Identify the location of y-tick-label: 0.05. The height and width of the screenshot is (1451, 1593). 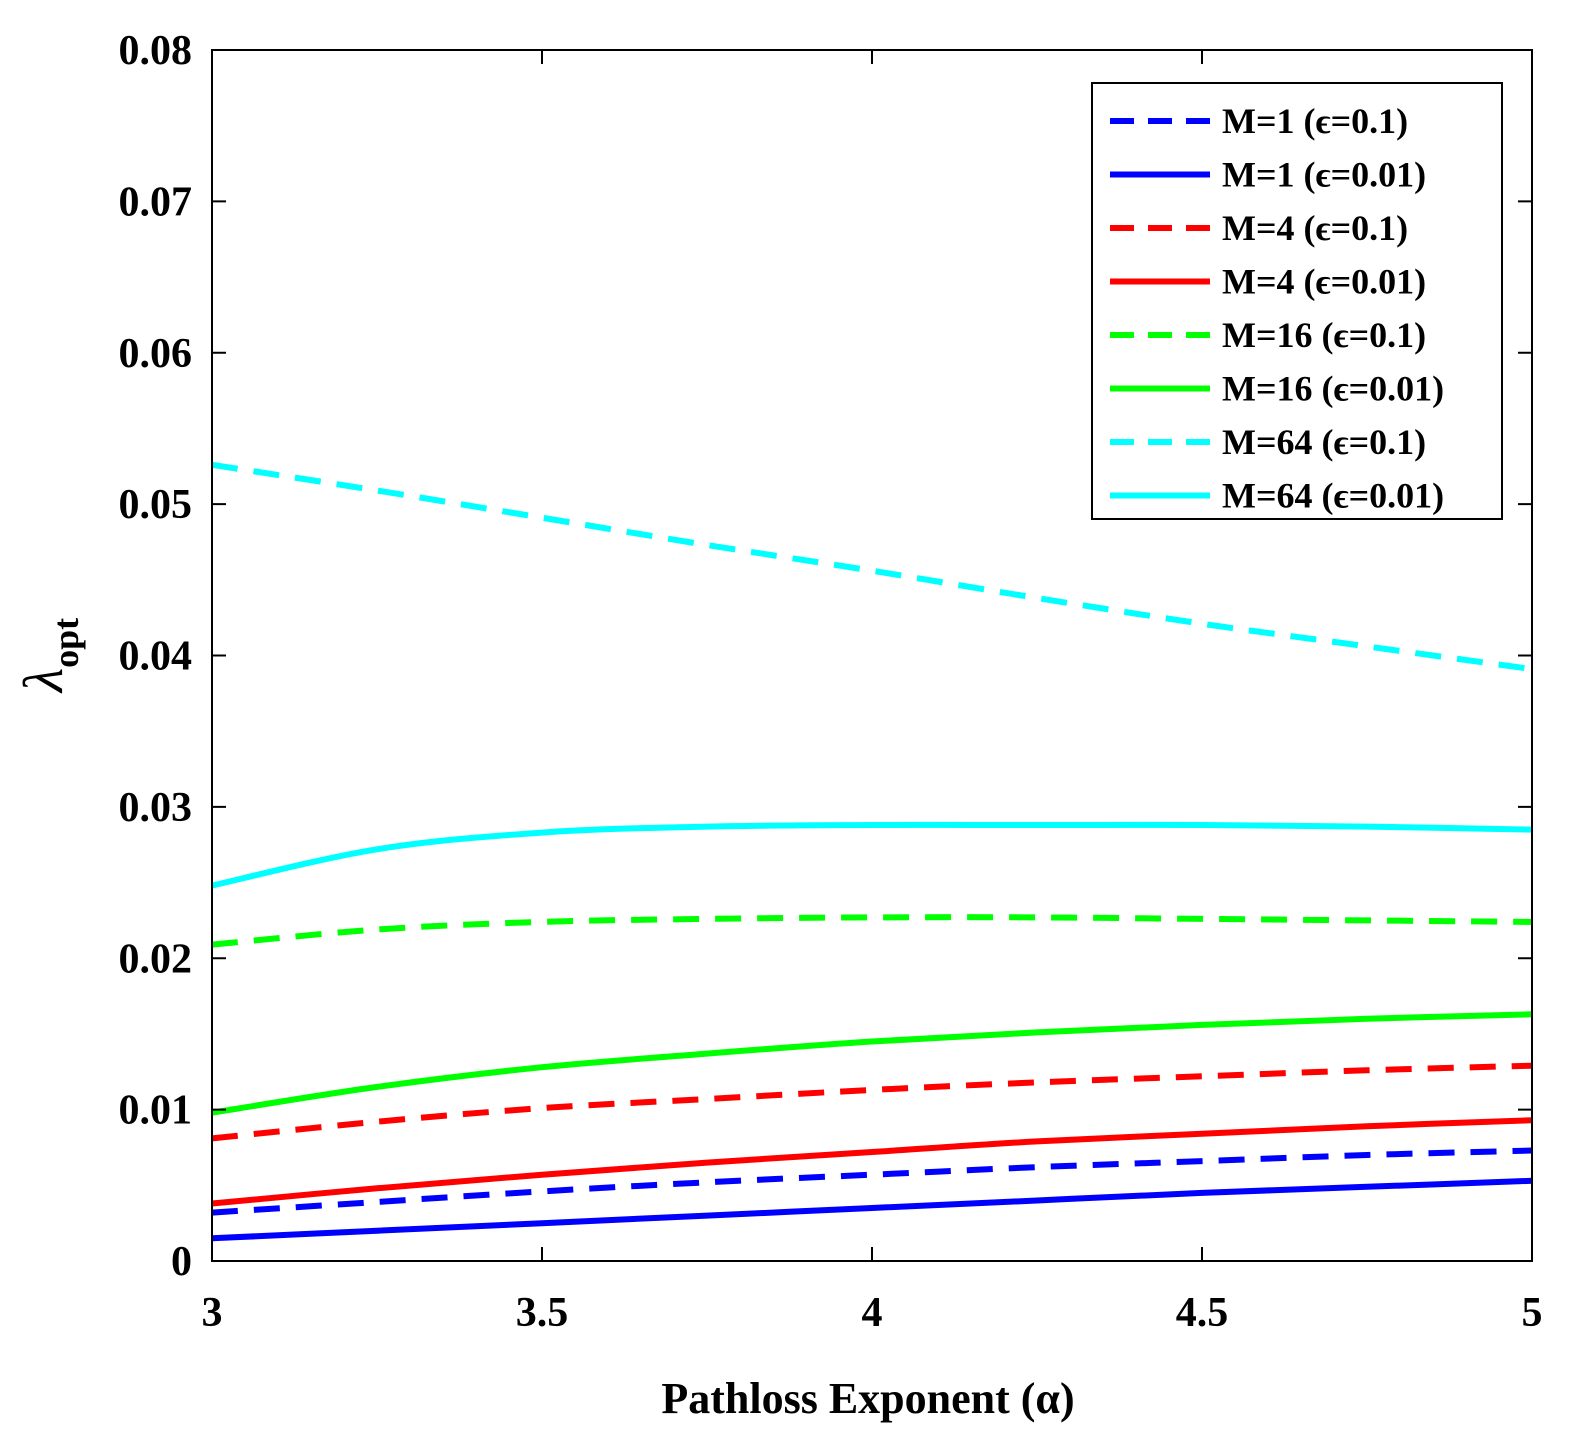
(156, 505).